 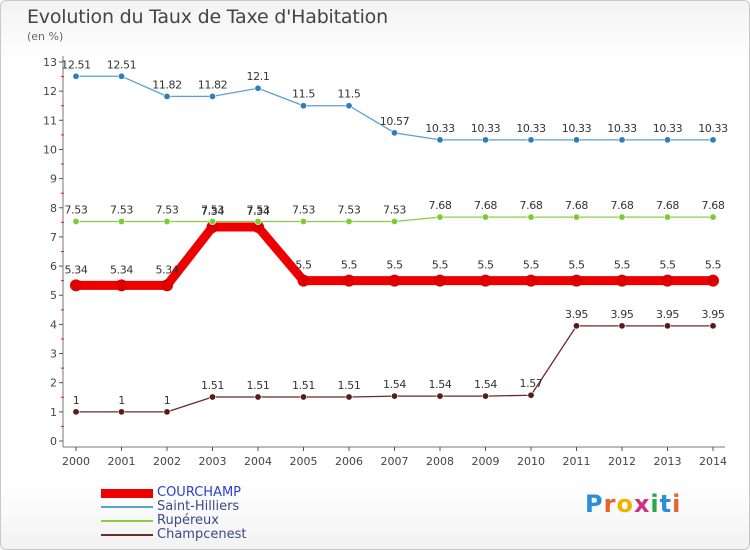 What do you see at coordinates (531, 383) in the screenshot?
I see `data-label-champcenest: 1.57` at bounding box center [531, 383].